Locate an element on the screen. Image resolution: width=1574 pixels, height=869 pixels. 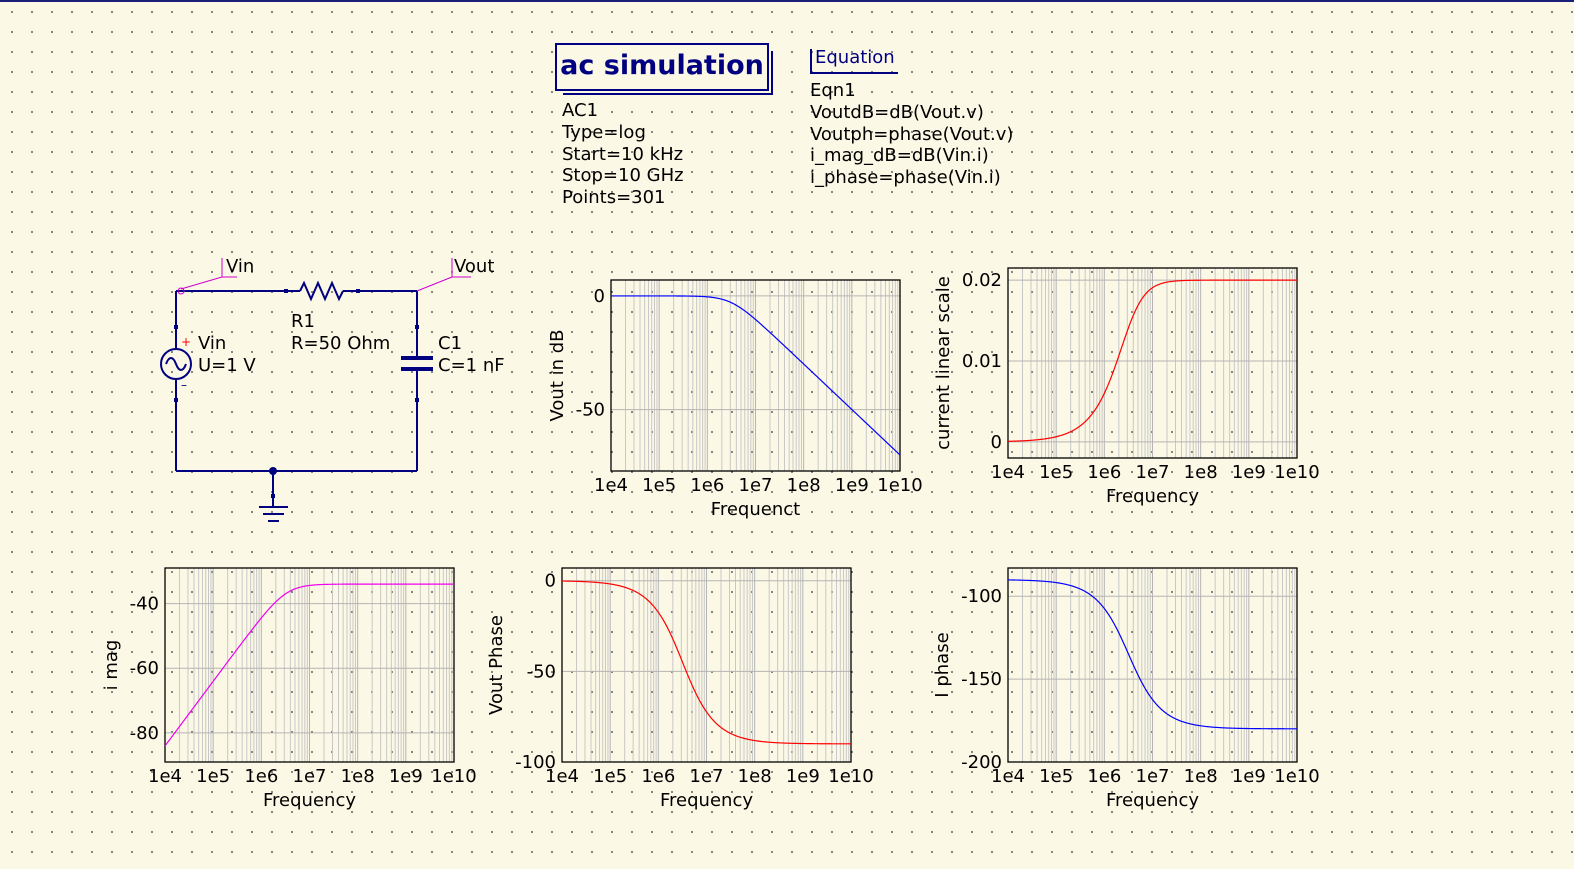
x-tick-label: 1e7 is located at coordinates (756, 485).